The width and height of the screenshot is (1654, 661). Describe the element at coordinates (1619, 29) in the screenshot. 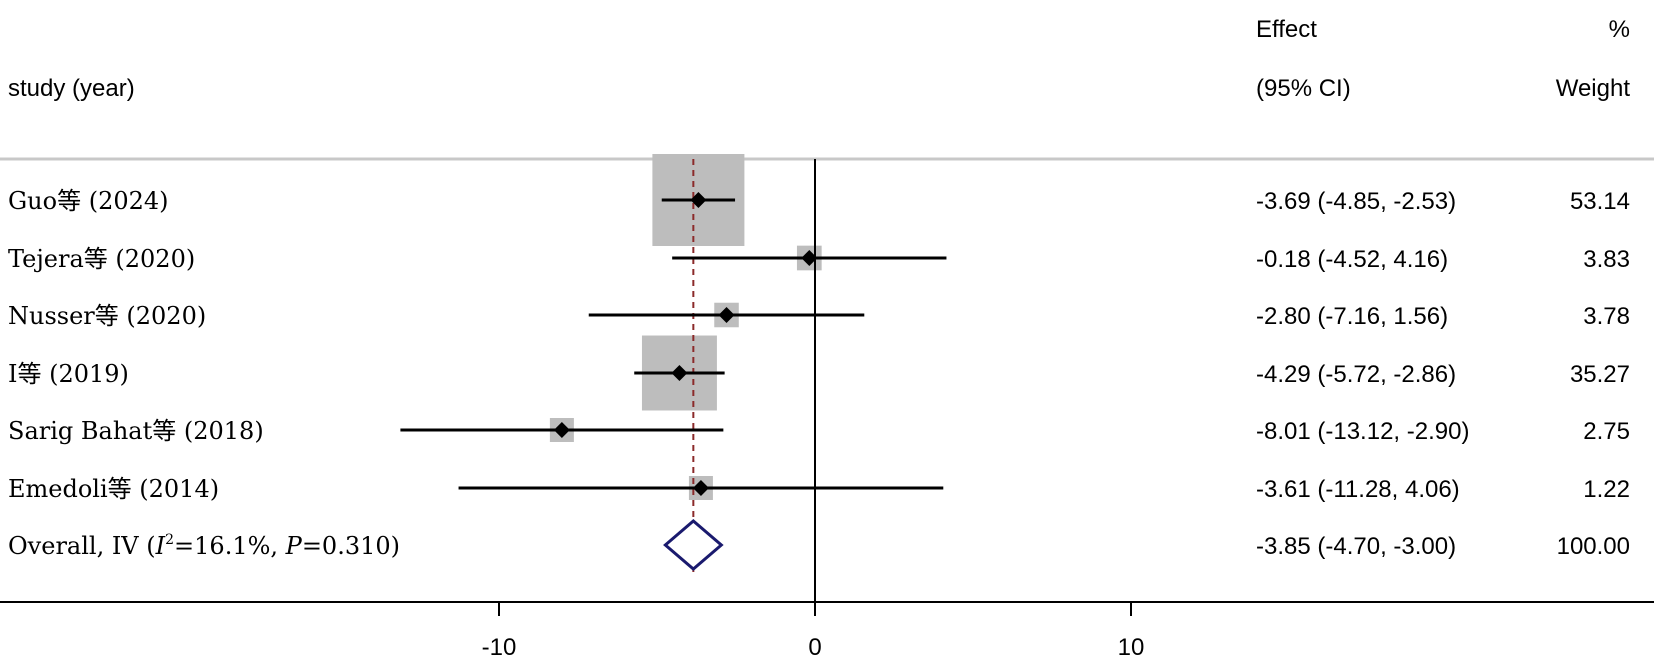

I see `weight-header-percent: %` at that location.